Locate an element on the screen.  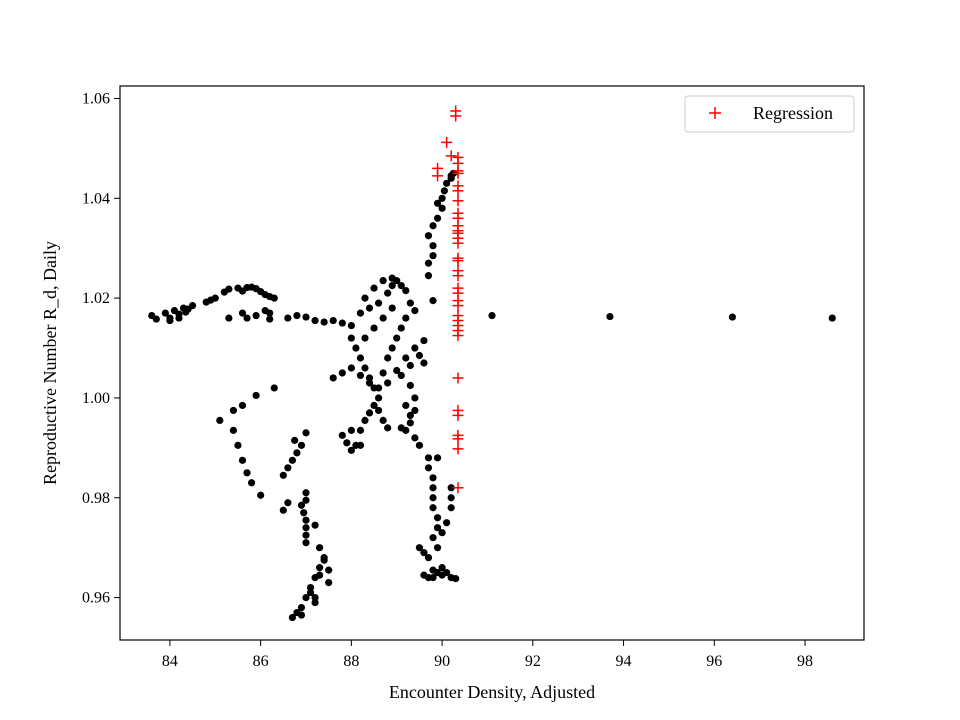
x-tick-label: 98 is located at coordinates (805, 661).